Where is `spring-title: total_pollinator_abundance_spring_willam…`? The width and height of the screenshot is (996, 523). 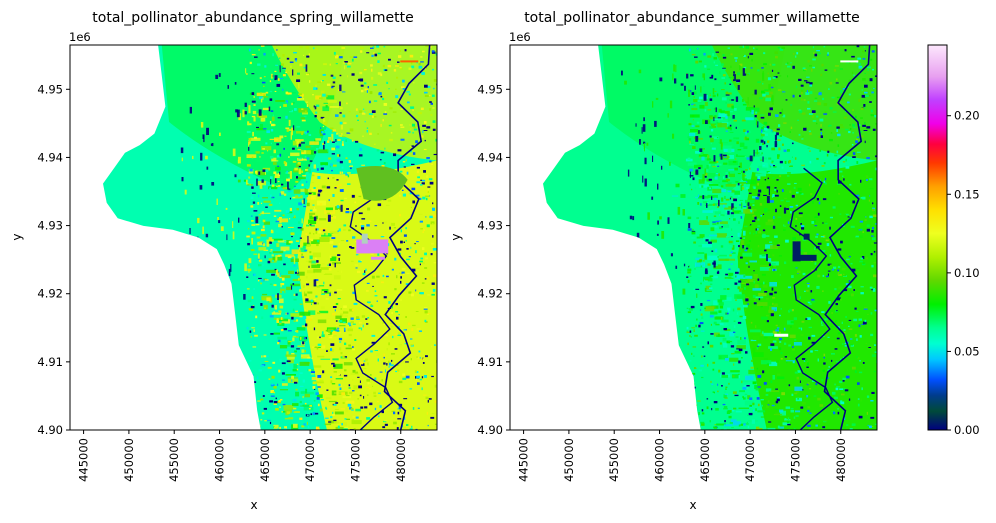 spring-title: total_pollinator_abundance_spring_willam… is located at coordinates (252, 18).